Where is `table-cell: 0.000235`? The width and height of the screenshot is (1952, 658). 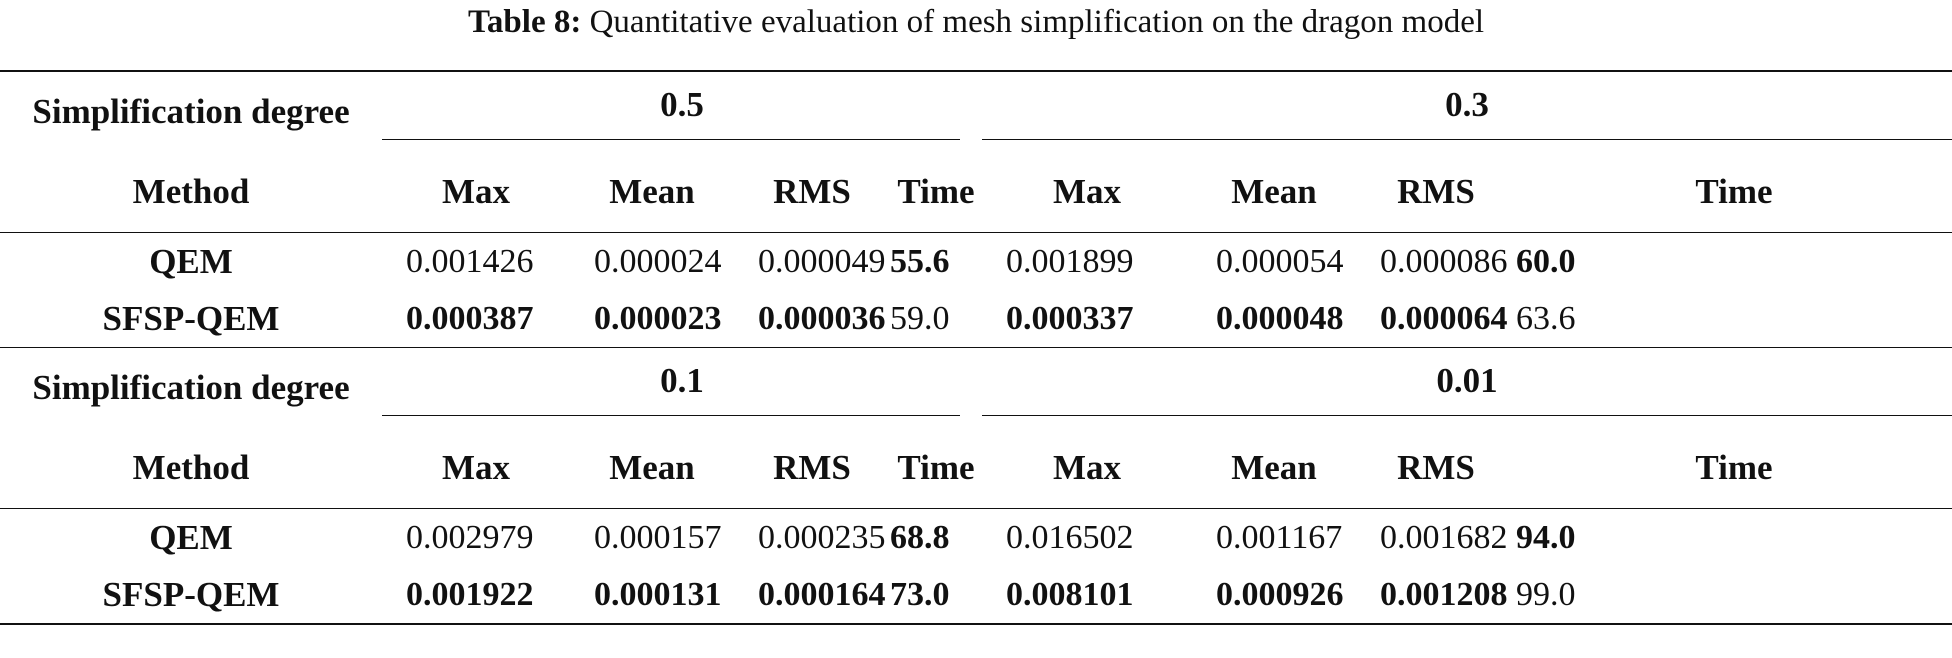 table-cell: 0.000235 is located at coordinates (812, 537).